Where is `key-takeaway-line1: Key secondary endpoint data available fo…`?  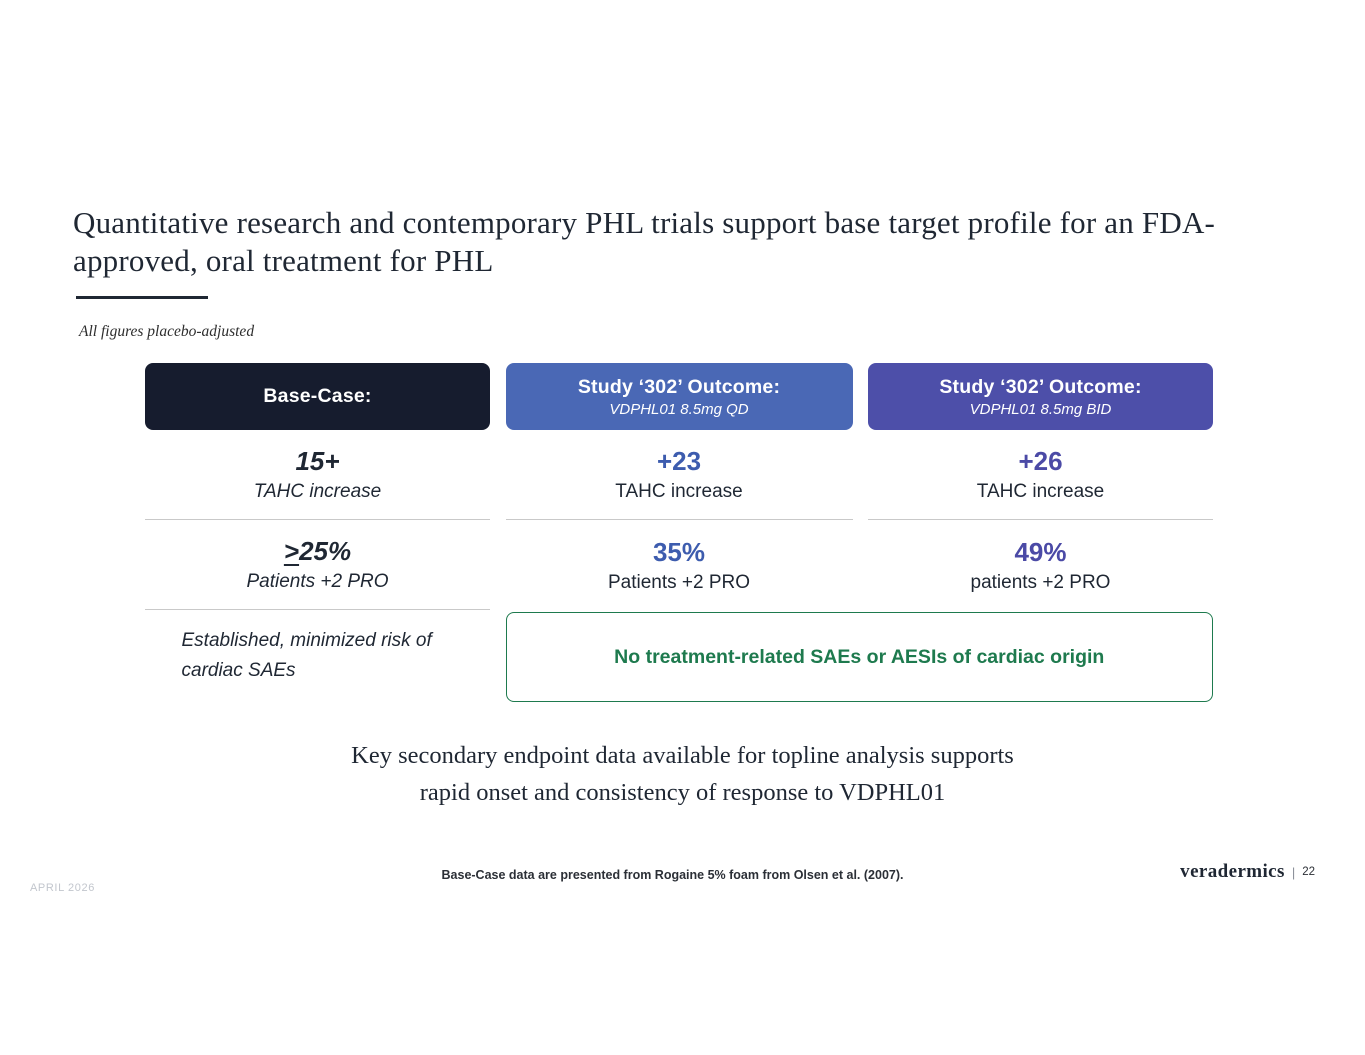
key-takeaway-line1: Key secondary endpoint data available fo… is located at coordinates (682, 755).